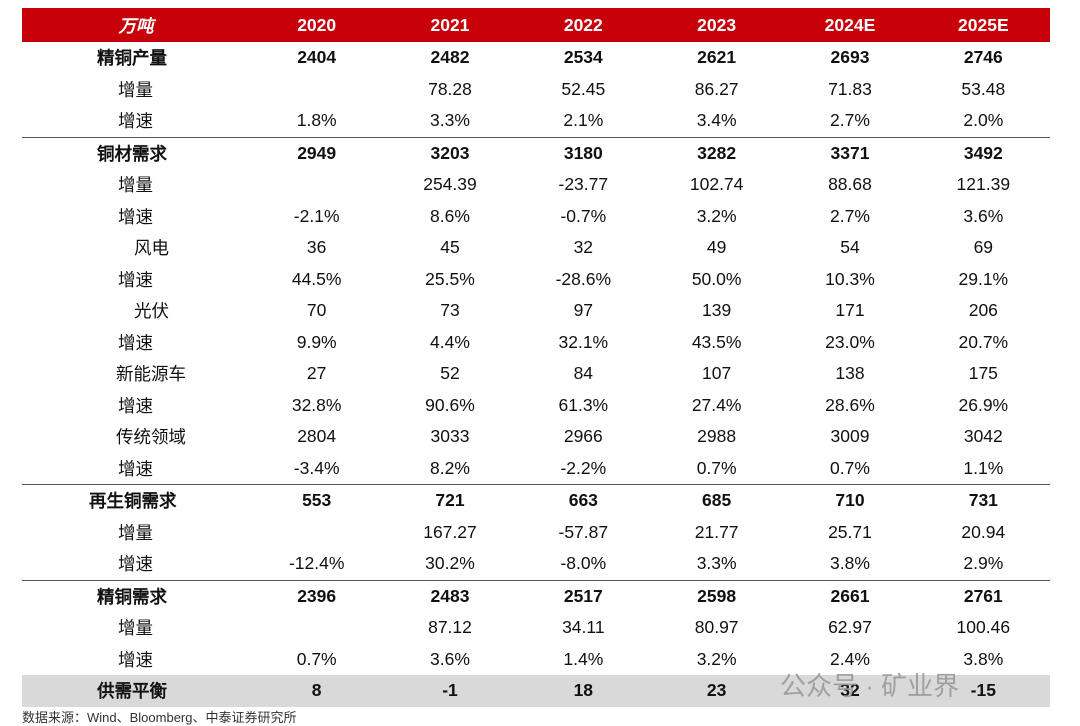 Image resolution: width=1080 pixels, height=726 pixels. What do you see at coordinates (536, 280) in the screenshot?
I see `table-row: 增速 44.5% 25.5% -28.6% 50.0% 10.3% 29.1%` at bounding box center [536, 280].